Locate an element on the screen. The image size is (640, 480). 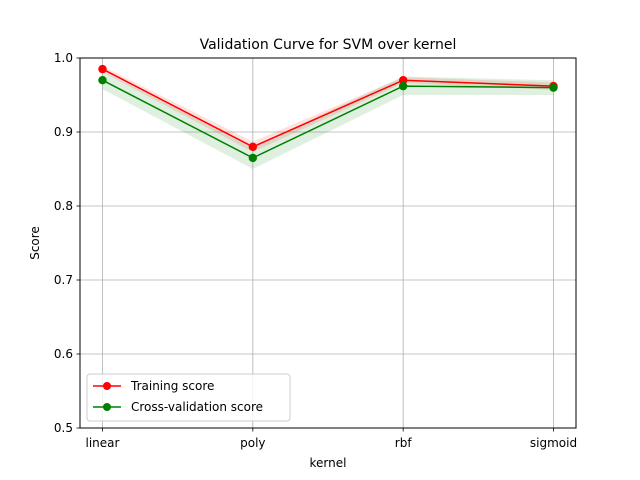
legend-marker-training is located at coordinates (107, 386).